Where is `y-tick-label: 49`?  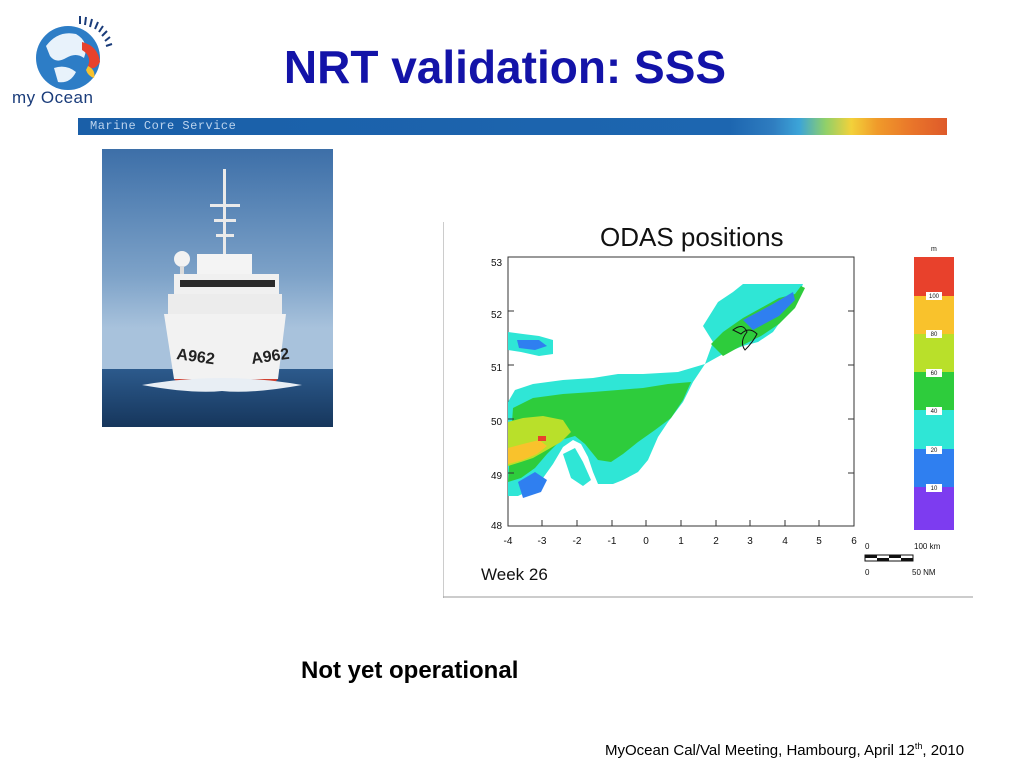
y-tick-label: 49 is located at coordinates (497, 476).